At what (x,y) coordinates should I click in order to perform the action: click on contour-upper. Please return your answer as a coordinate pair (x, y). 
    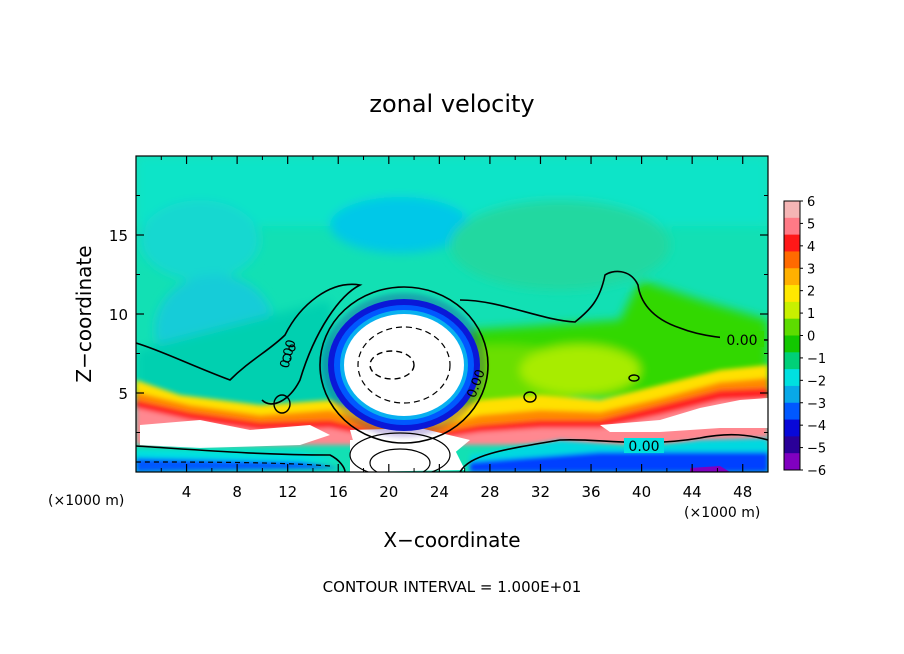
    Looking at the image, I should click on (249, 344).